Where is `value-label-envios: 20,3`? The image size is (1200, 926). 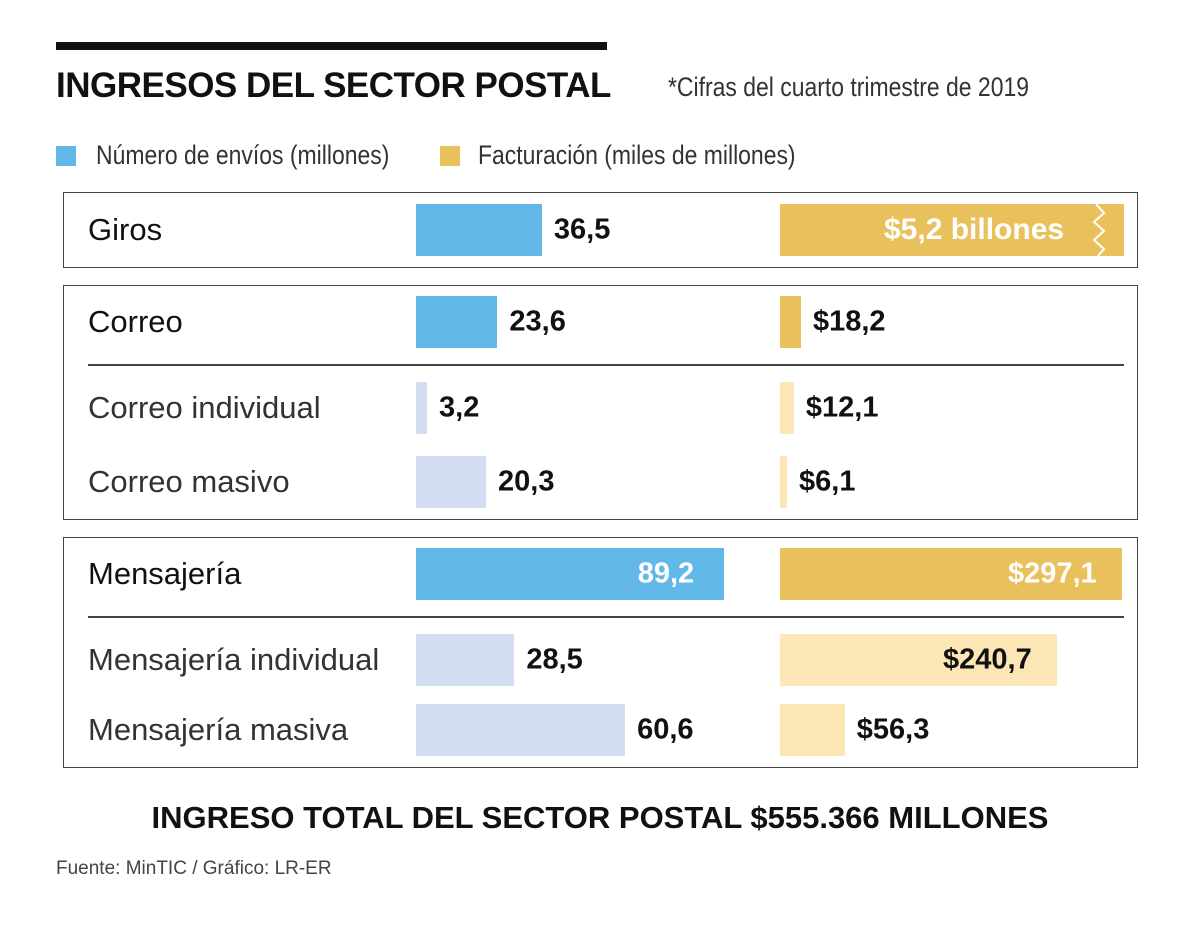 value-label-envios: 20,3 is located at coordinates (526, 481).